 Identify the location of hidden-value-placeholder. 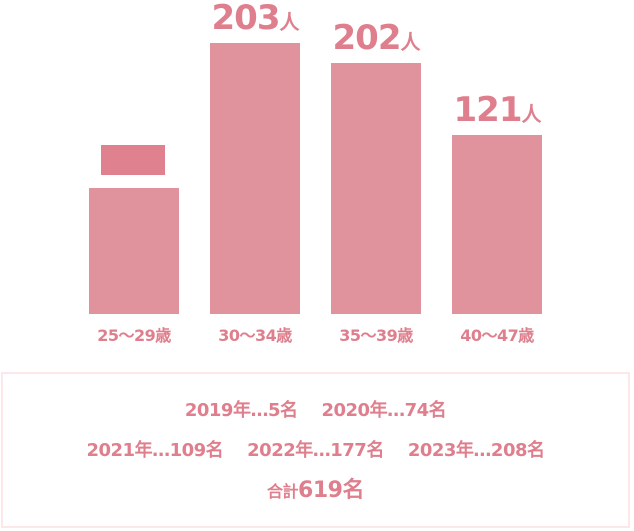
(133, 160).